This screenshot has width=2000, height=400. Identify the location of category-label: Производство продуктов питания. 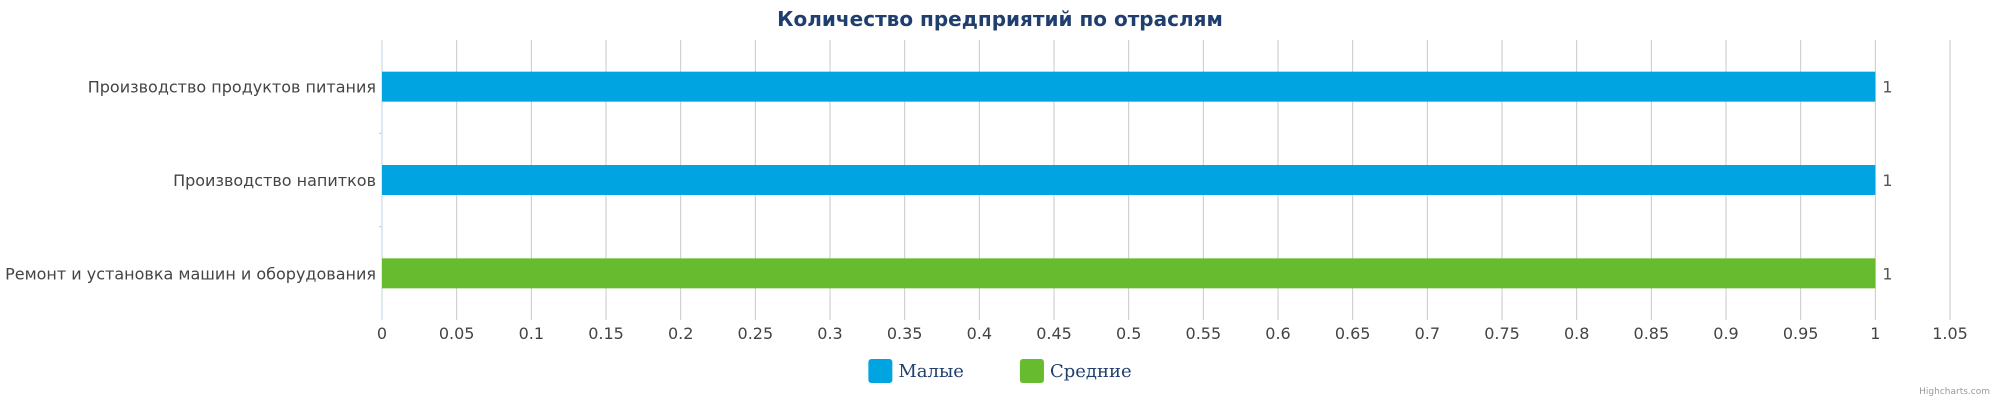
(232, 87).